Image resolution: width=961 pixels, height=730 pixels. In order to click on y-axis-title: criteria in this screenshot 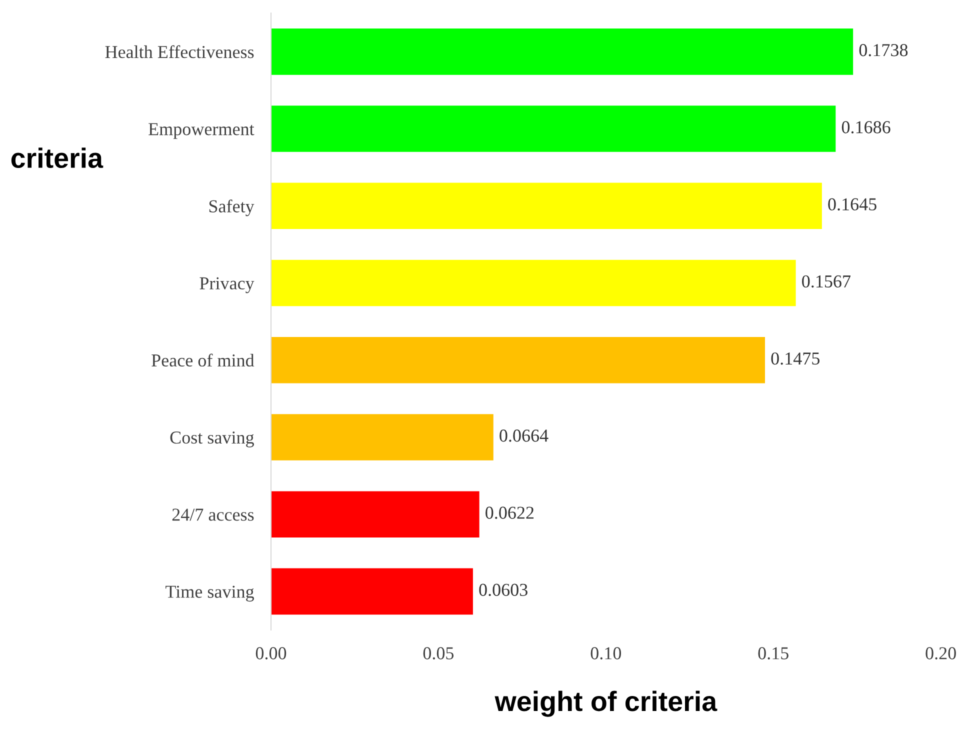, I will do `click(57, 158)`.